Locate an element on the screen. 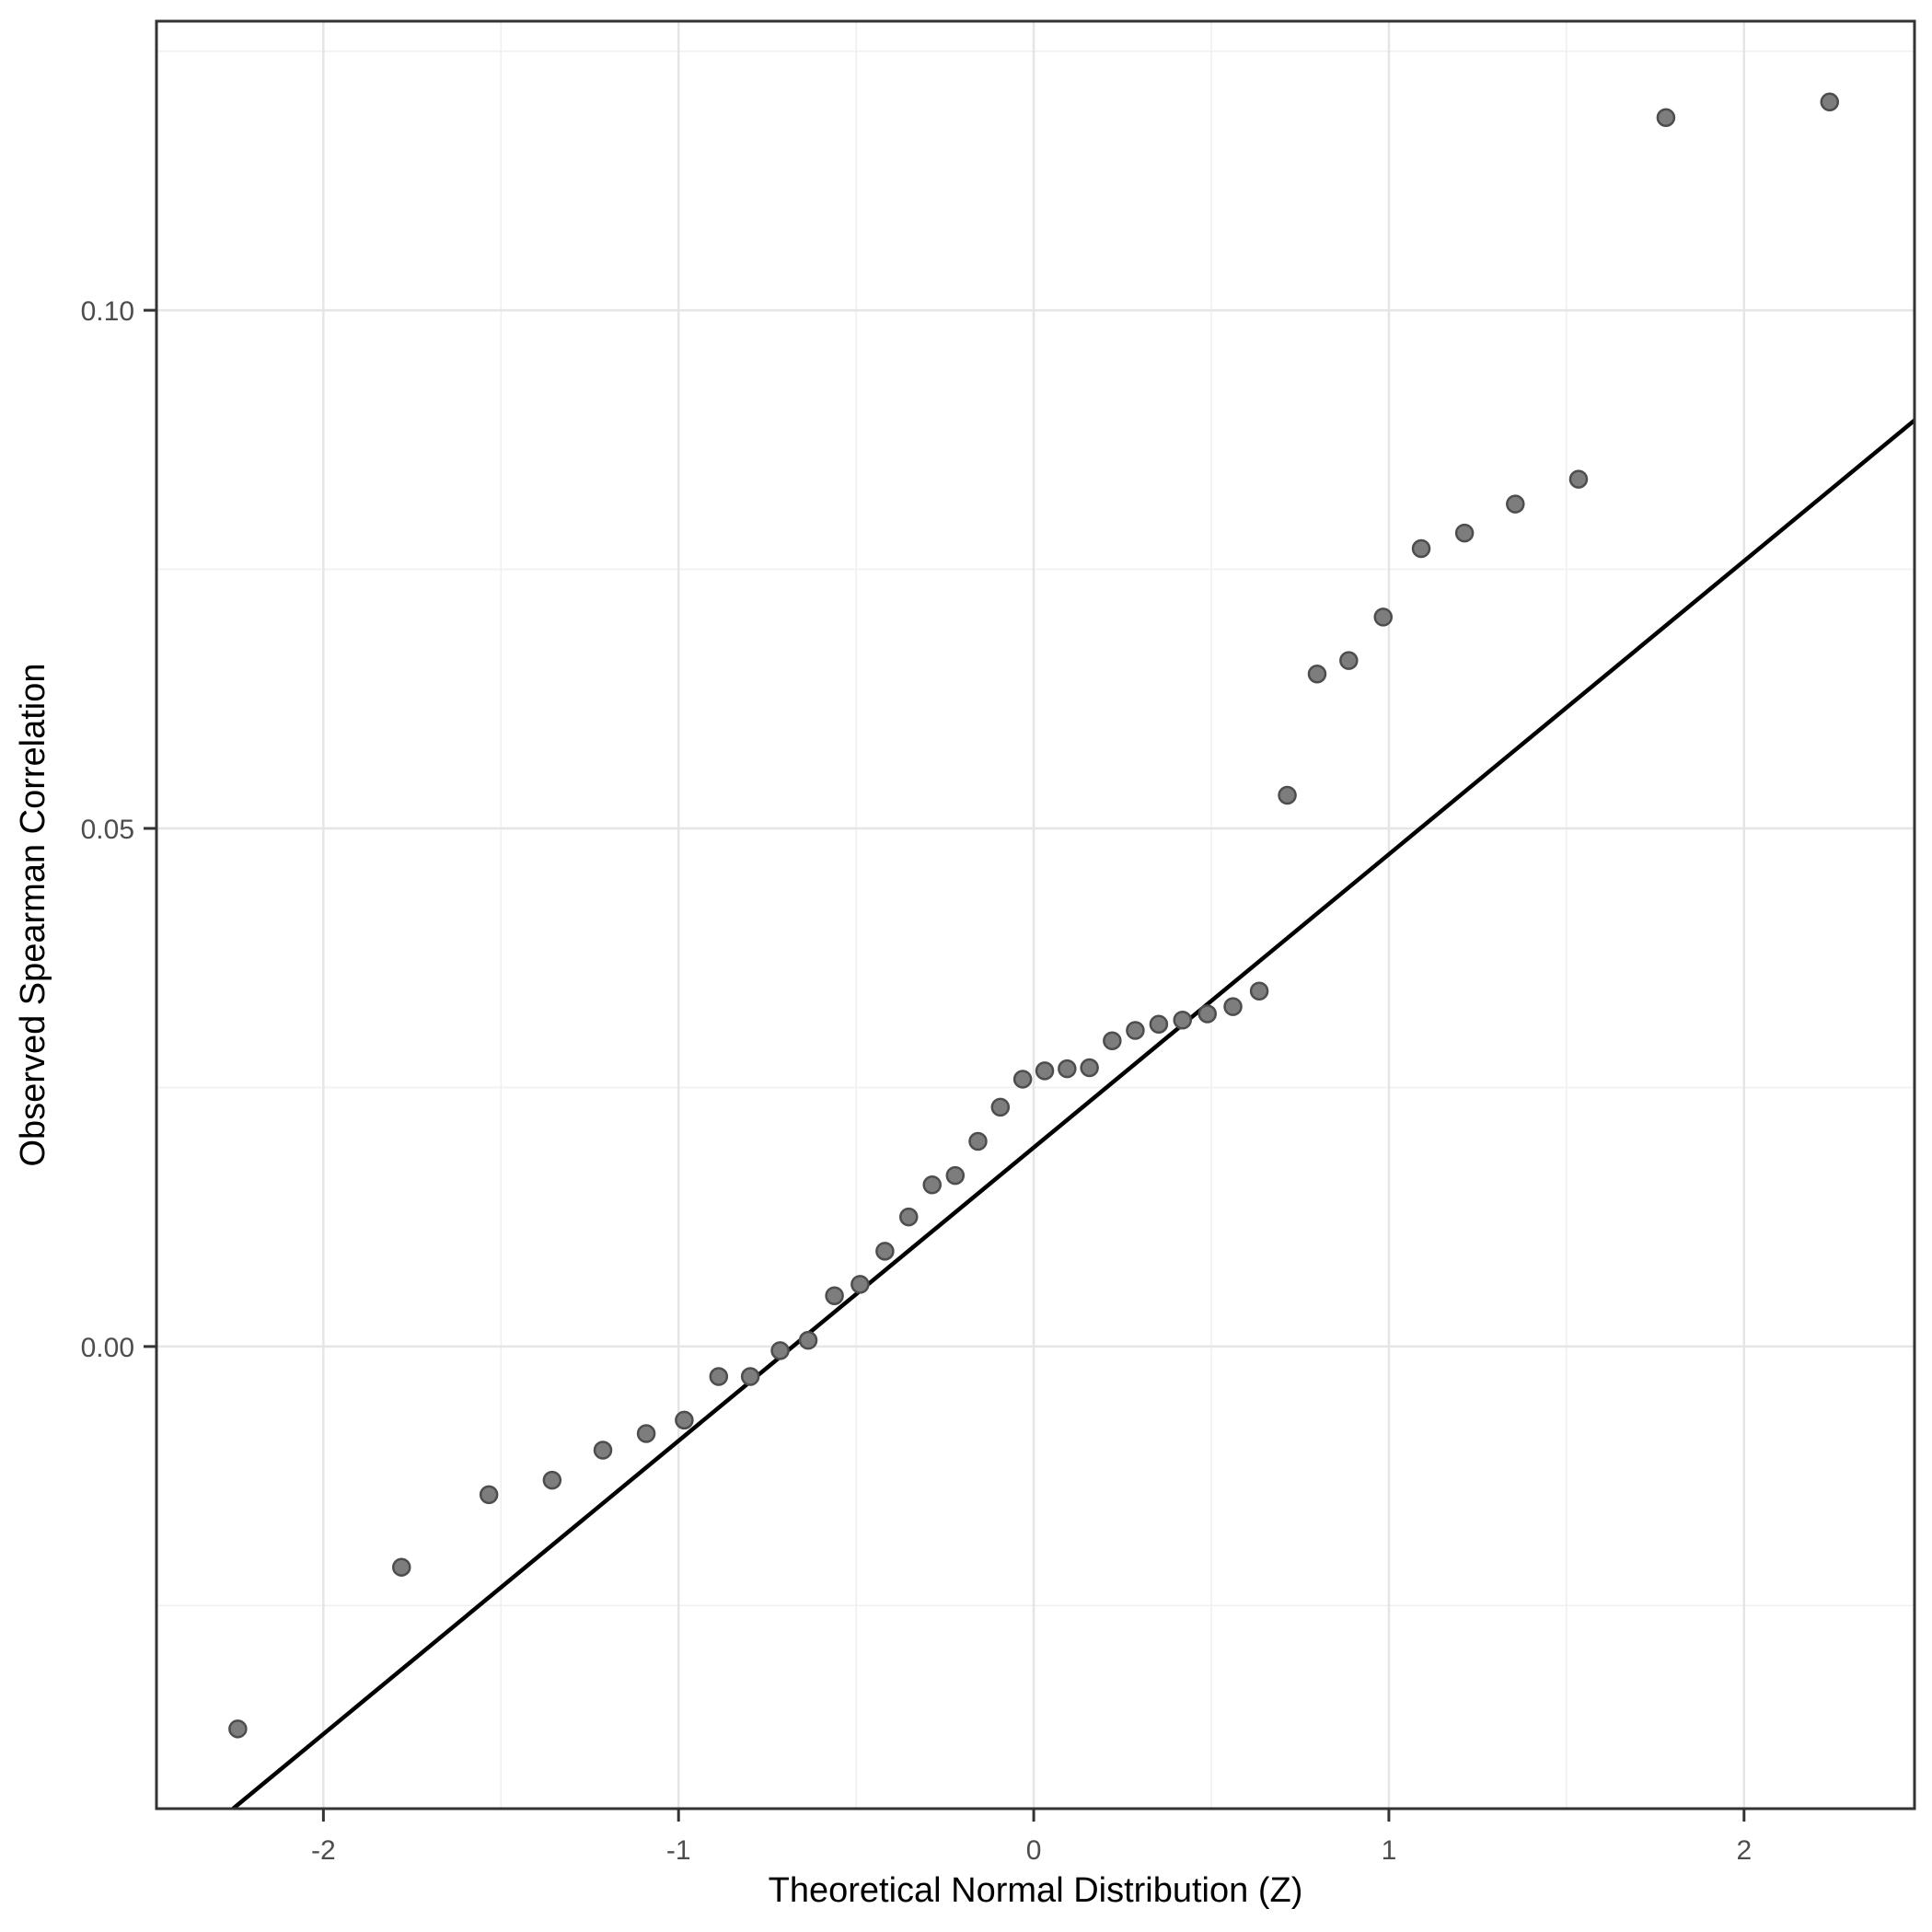  y-tick-label: 0.10 is located at coordinates (108, 312).